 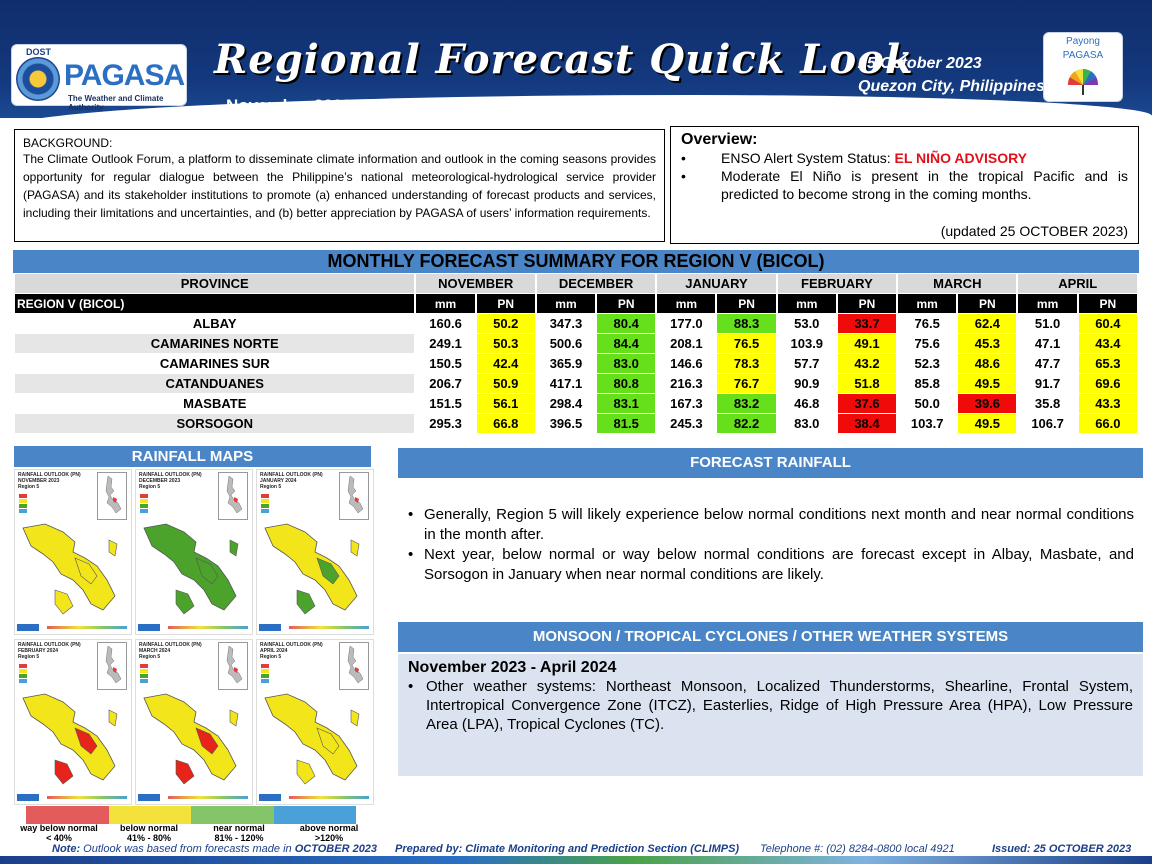 What do you see at coordinates (475, 283) in the screenshot?
I see `month-header: NOVEMBER` at bounding box center [475, 283].